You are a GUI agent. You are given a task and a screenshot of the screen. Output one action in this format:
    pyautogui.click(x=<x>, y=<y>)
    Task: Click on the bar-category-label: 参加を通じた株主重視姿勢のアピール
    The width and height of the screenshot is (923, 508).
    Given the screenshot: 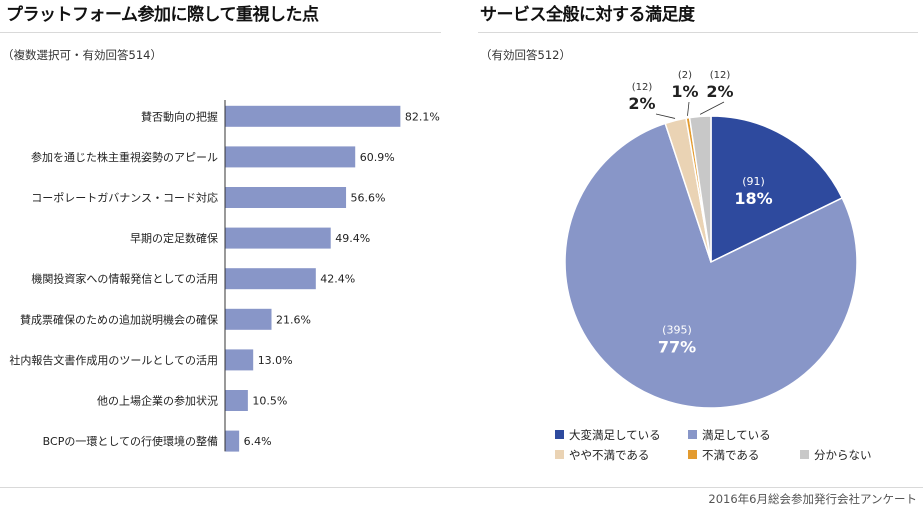 What is the action you would take?
    pyautogui.click(x=124, y=157)
    